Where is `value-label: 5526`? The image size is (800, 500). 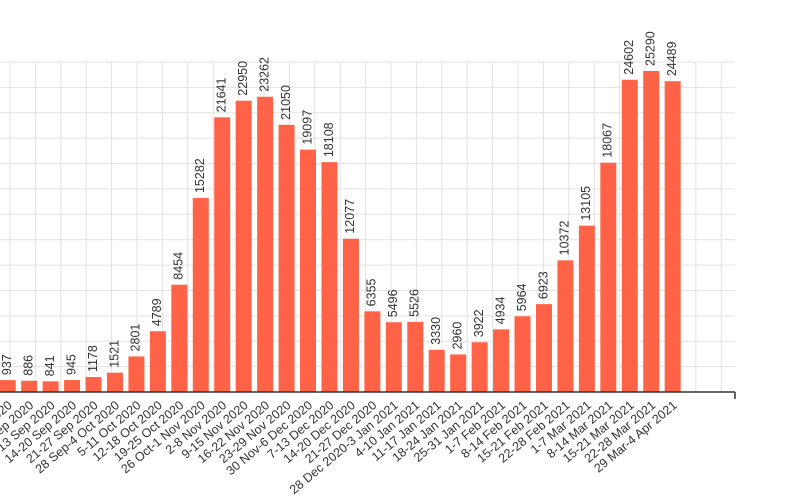
value-label: 5526 is located at coordinates (415, 303).